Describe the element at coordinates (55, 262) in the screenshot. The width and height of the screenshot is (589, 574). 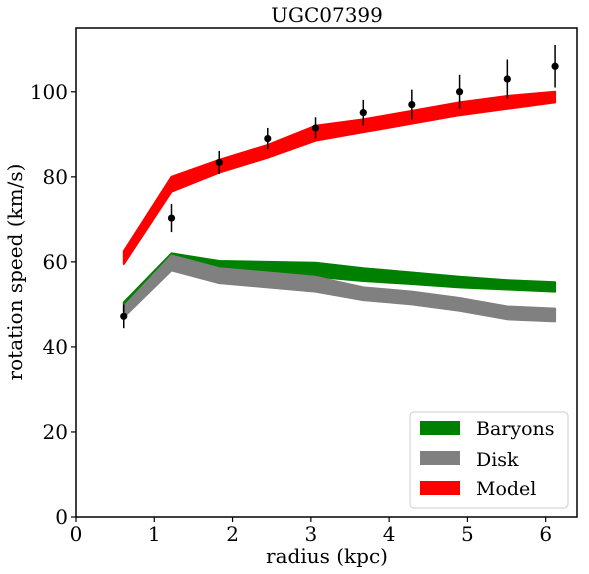
I see `y-tick-label: 60` at that location.